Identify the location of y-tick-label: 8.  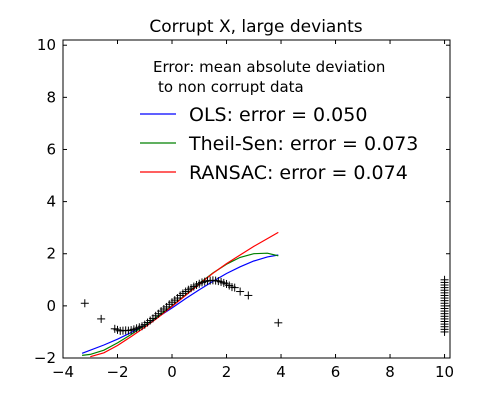
(51, 97).